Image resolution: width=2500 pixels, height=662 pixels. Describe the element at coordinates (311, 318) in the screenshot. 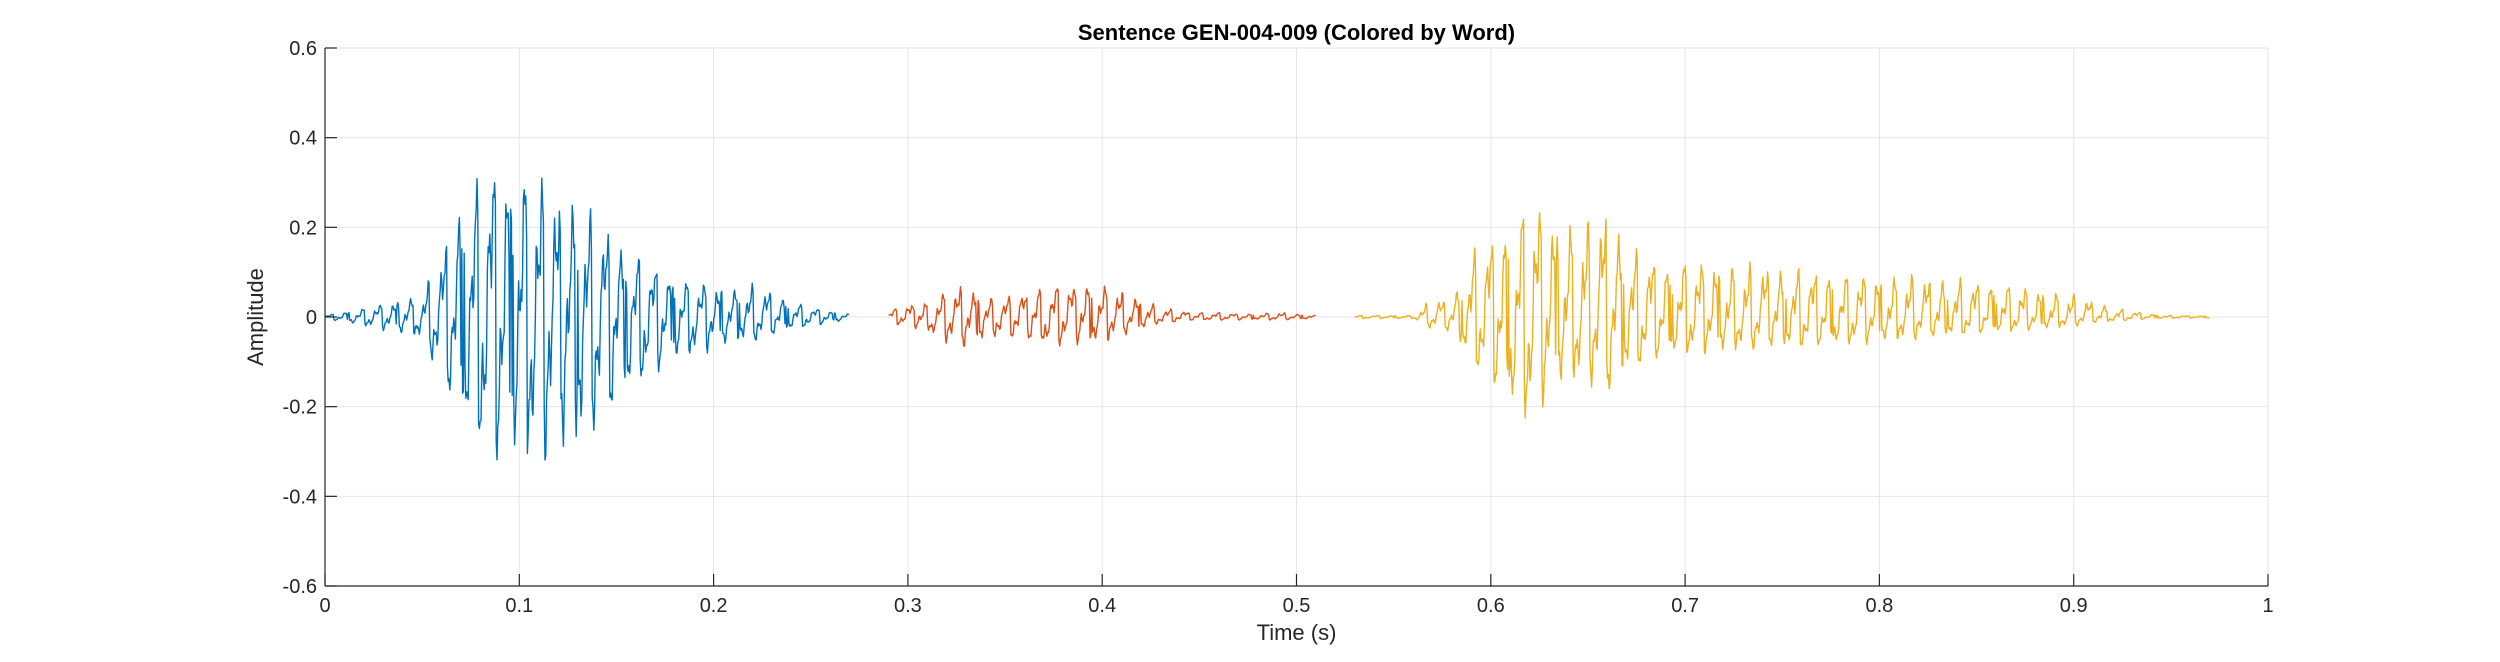

I see `y-tick-label: 0` at that location.